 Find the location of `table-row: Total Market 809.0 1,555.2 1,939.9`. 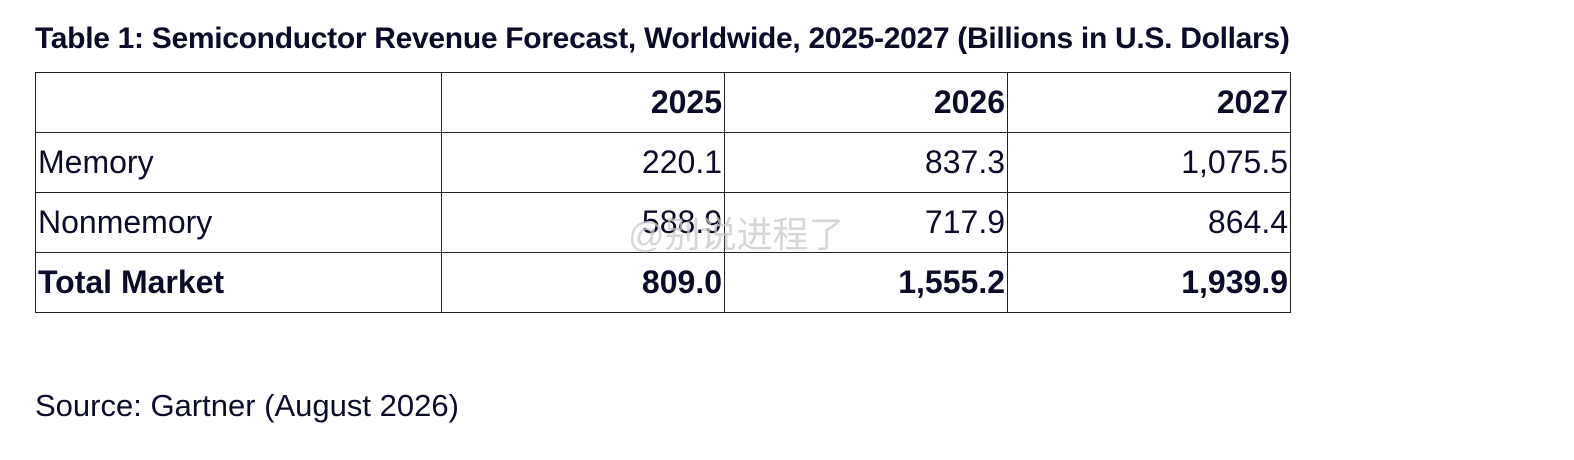

table-row: Total Market 809.0 1,555.2 1,939.9 is located at coordinates (663, 282).